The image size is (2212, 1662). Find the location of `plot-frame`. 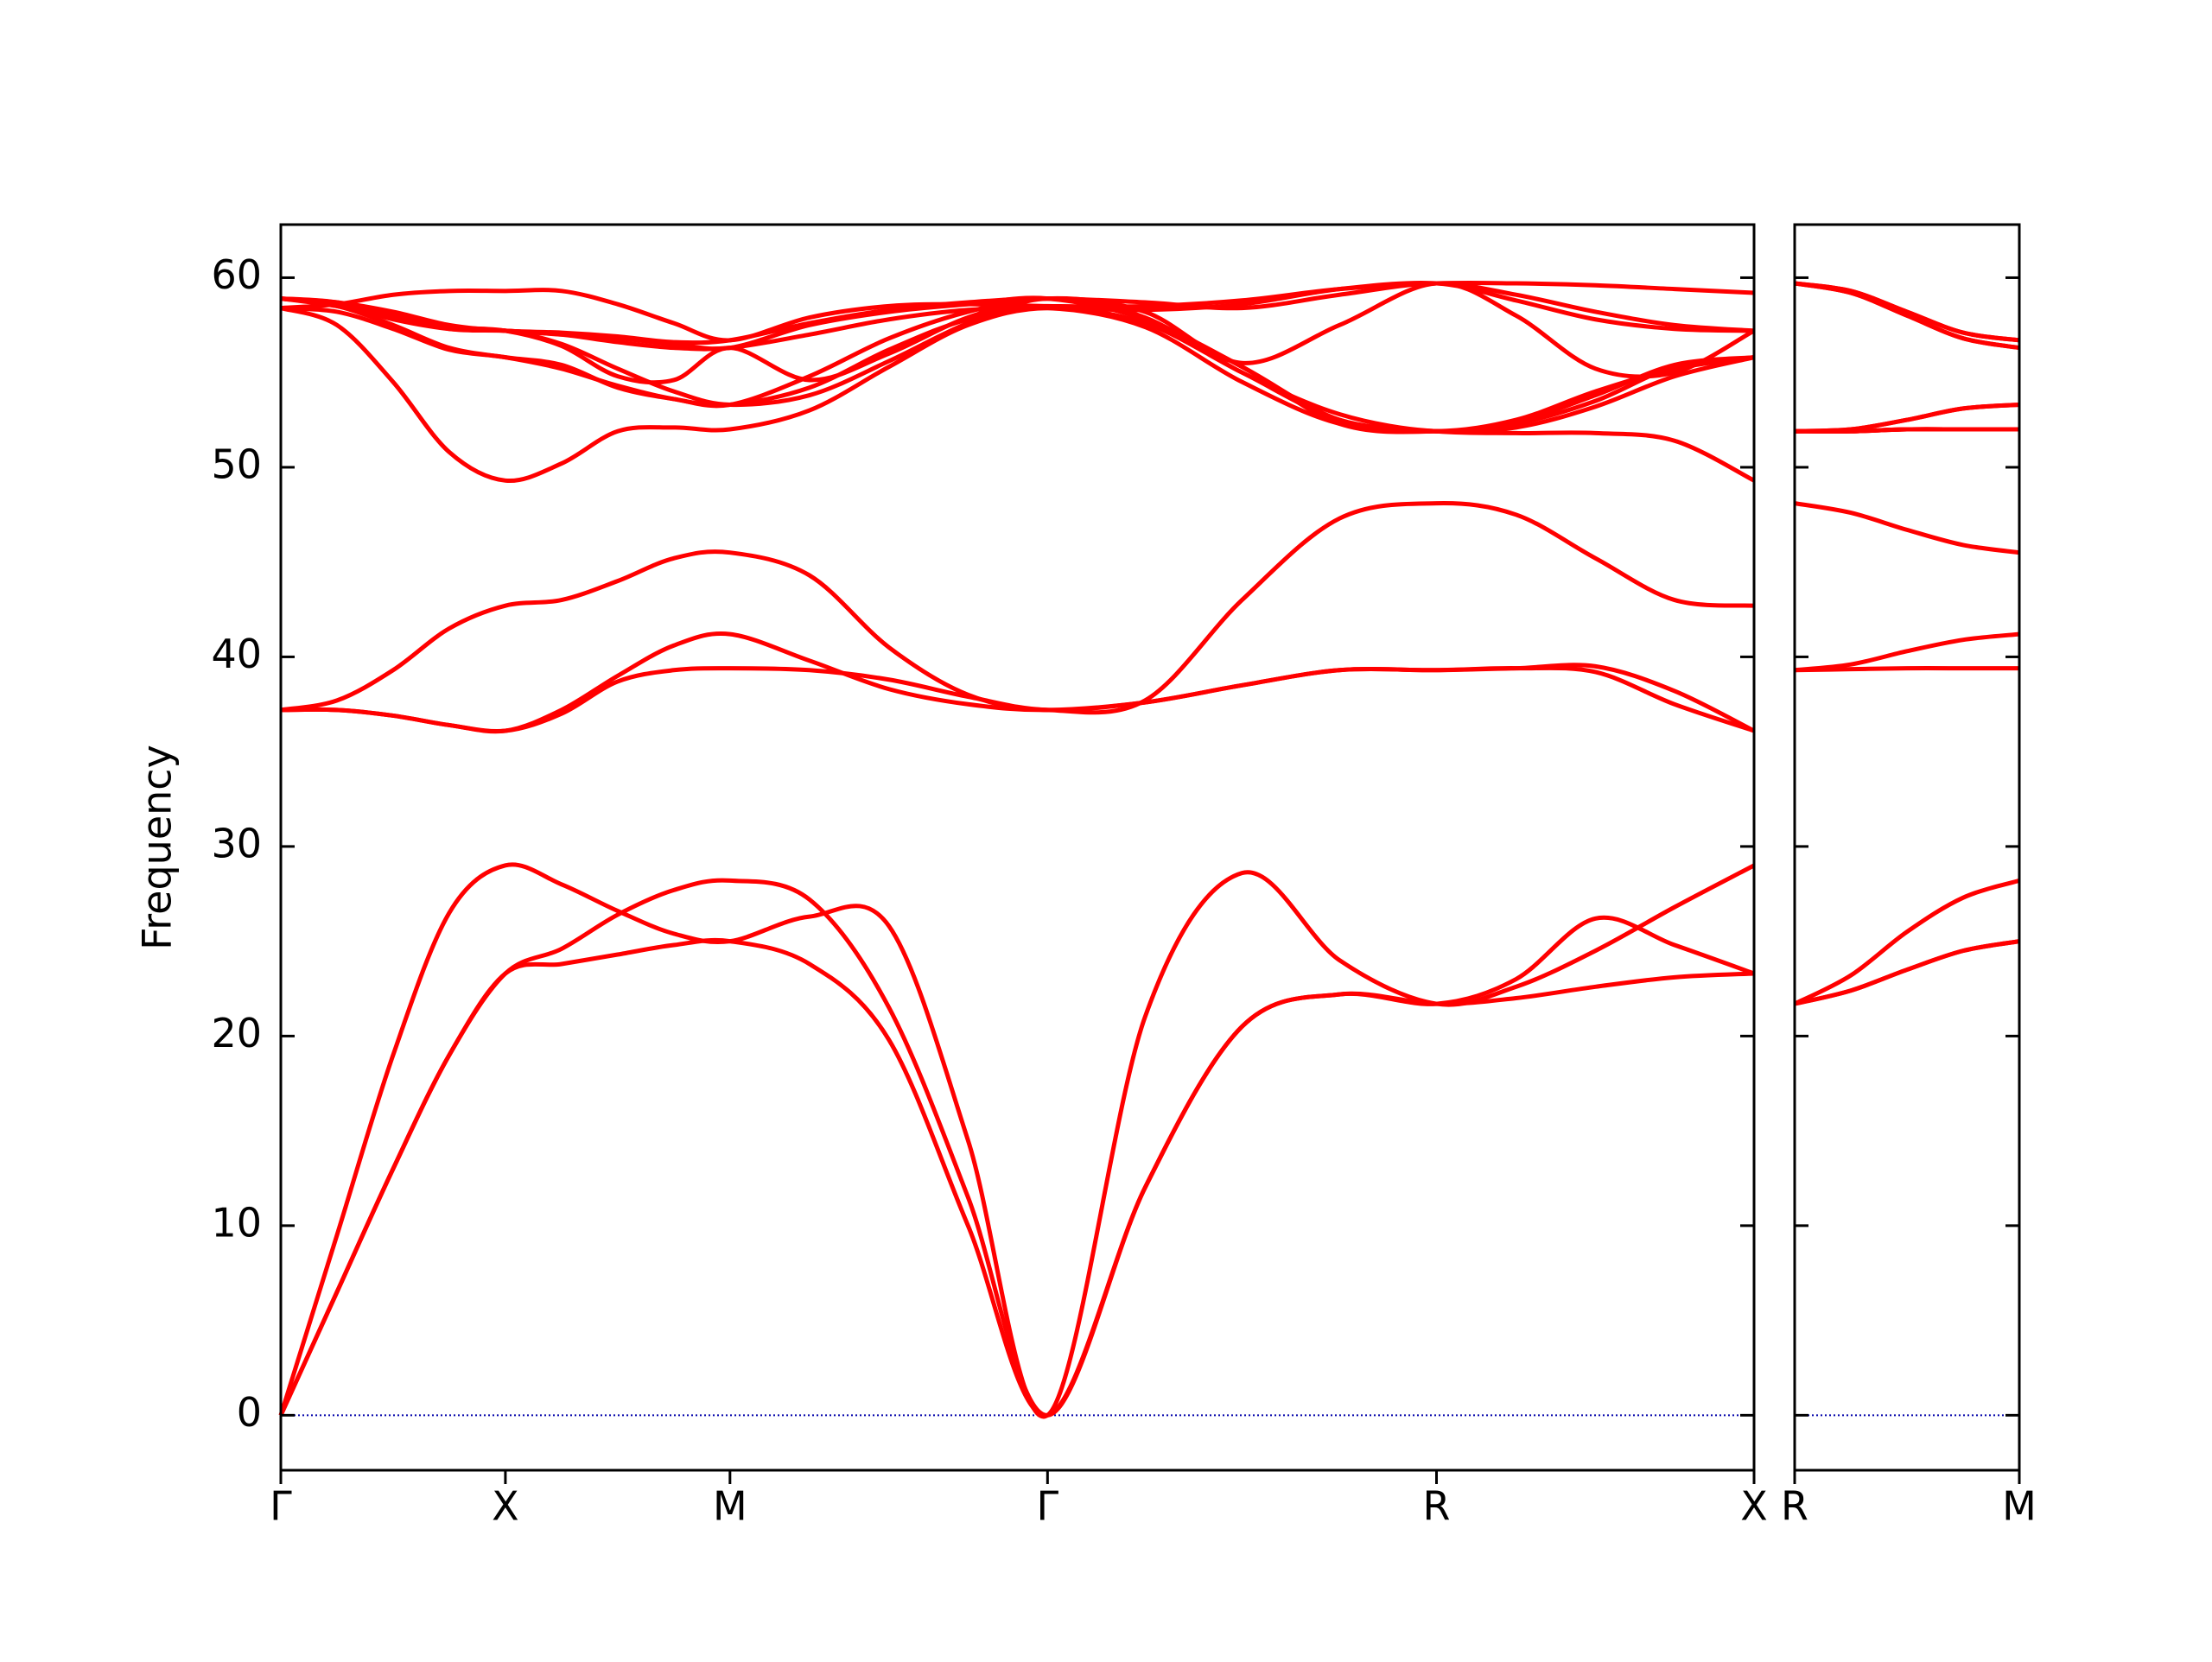

plot-frame is located at coordinates (1907, 847).